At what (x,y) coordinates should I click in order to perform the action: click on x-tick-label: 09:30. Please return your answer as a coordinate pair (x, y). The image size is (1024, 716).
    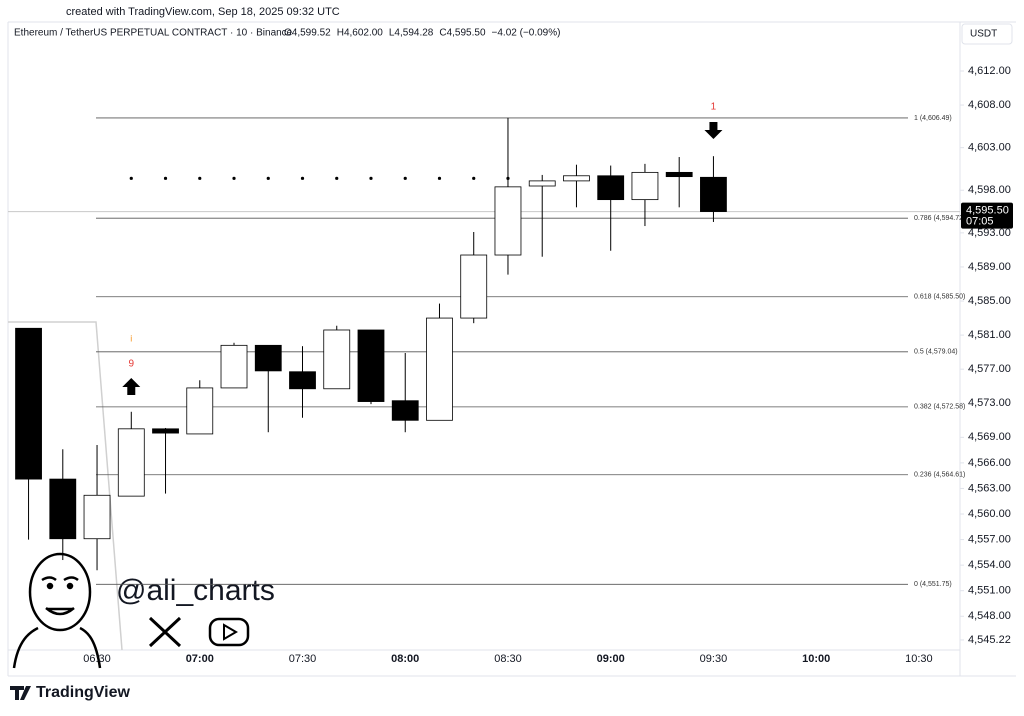
    Looking at the image, I should click on (714, 659).